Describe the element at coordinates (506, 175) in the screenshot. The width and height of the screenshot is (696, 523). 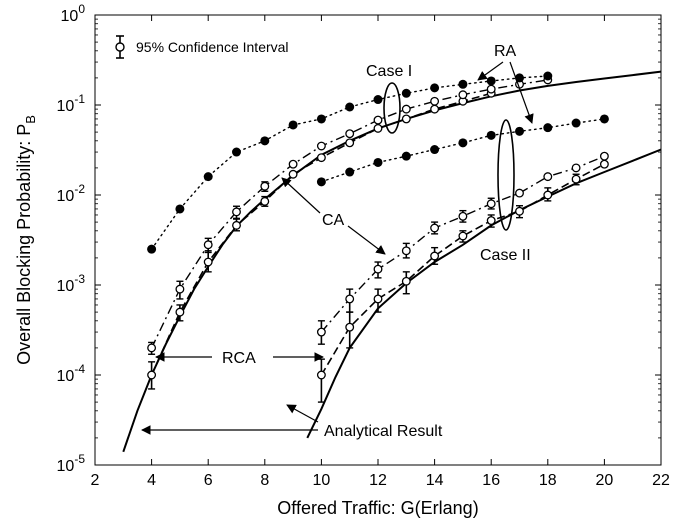
I see `case2-ellipse` at that location.